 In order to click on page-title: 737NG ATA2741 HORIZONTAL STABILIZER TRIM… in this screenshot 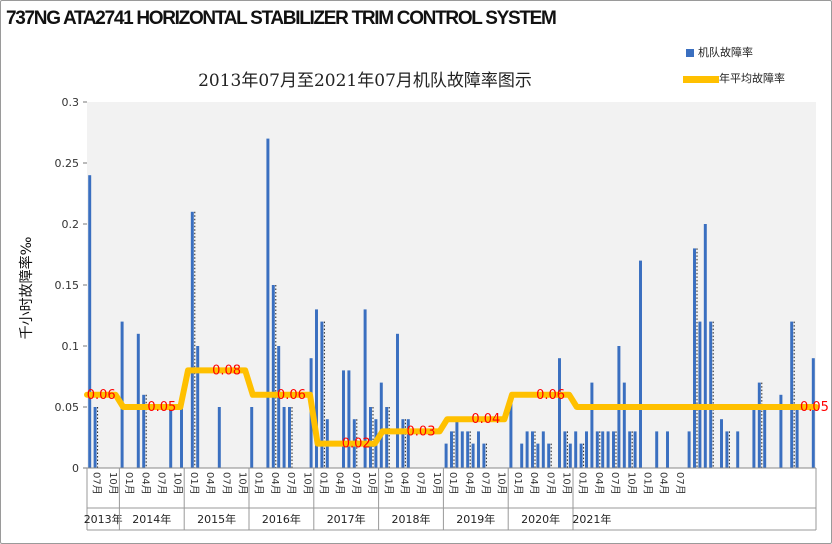, I will do `click(281, 18)`.